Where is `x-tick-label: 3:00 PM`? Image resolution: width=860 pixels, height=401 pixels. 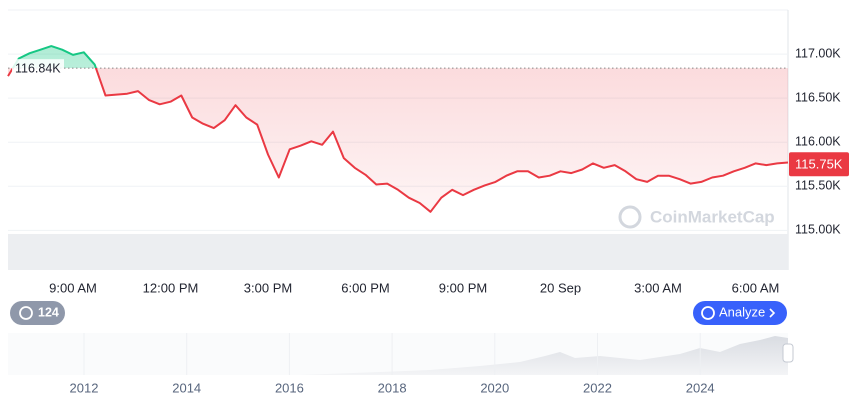
x-tick-label: 3:00 PM is located at coordinates (268, 287).